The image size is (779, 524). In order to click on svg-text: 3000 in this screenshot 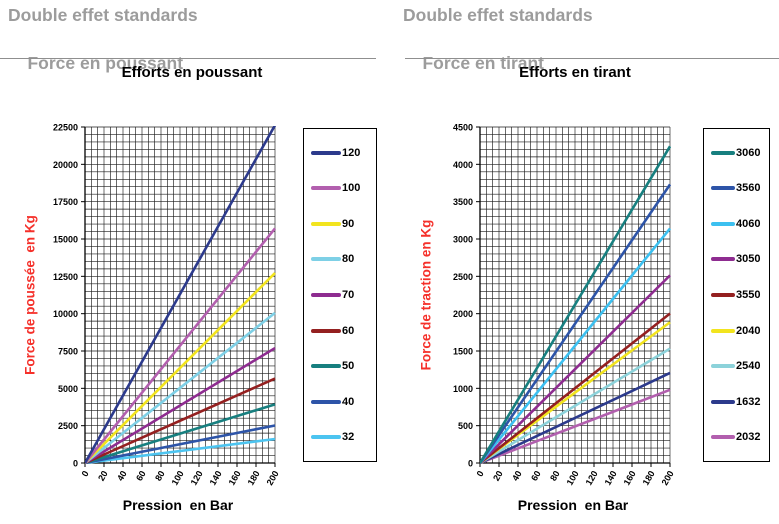, I will do `click(463, 240)`.